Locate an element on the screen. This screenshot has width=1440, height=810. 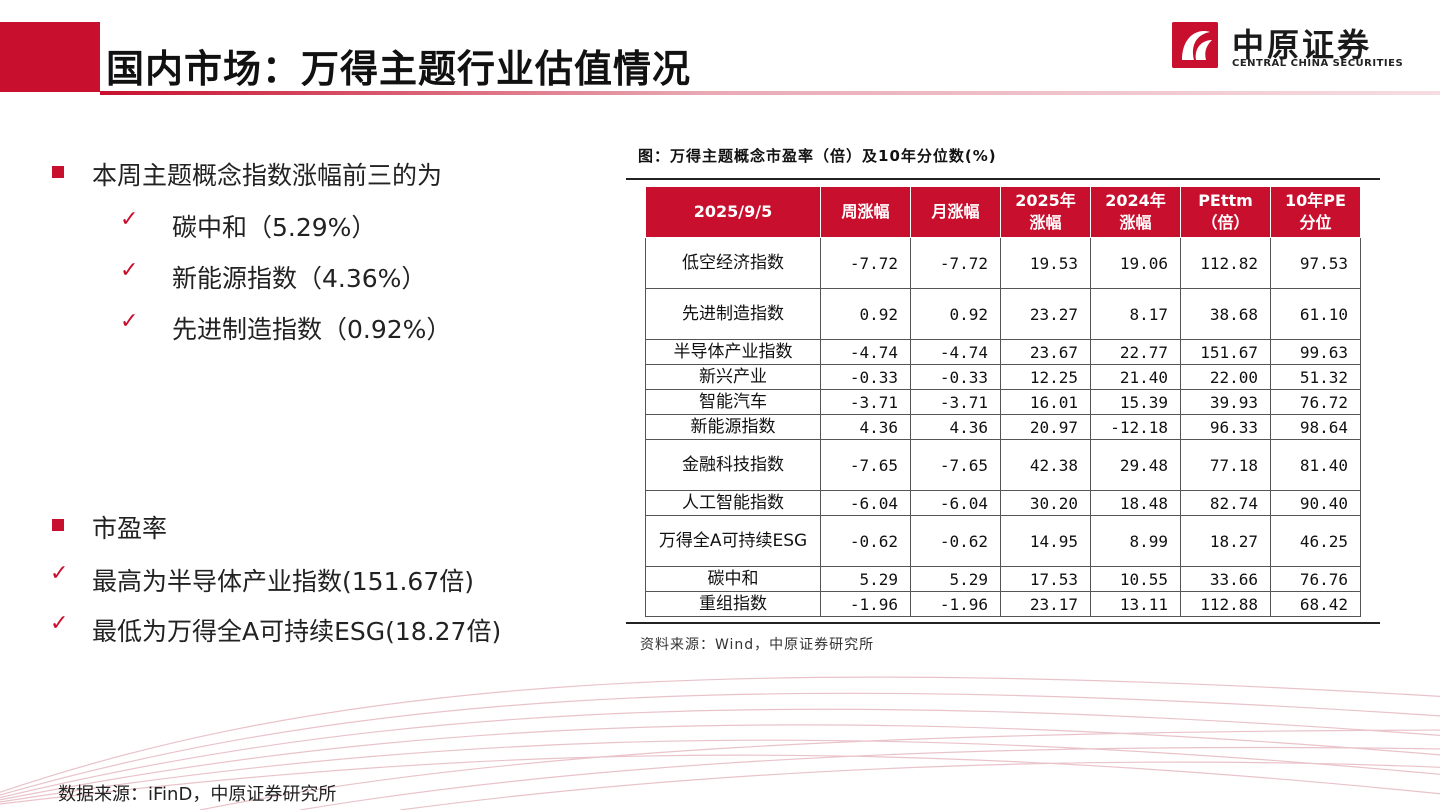
value-cell: 99.63 is located at coordinates (1315, 352).